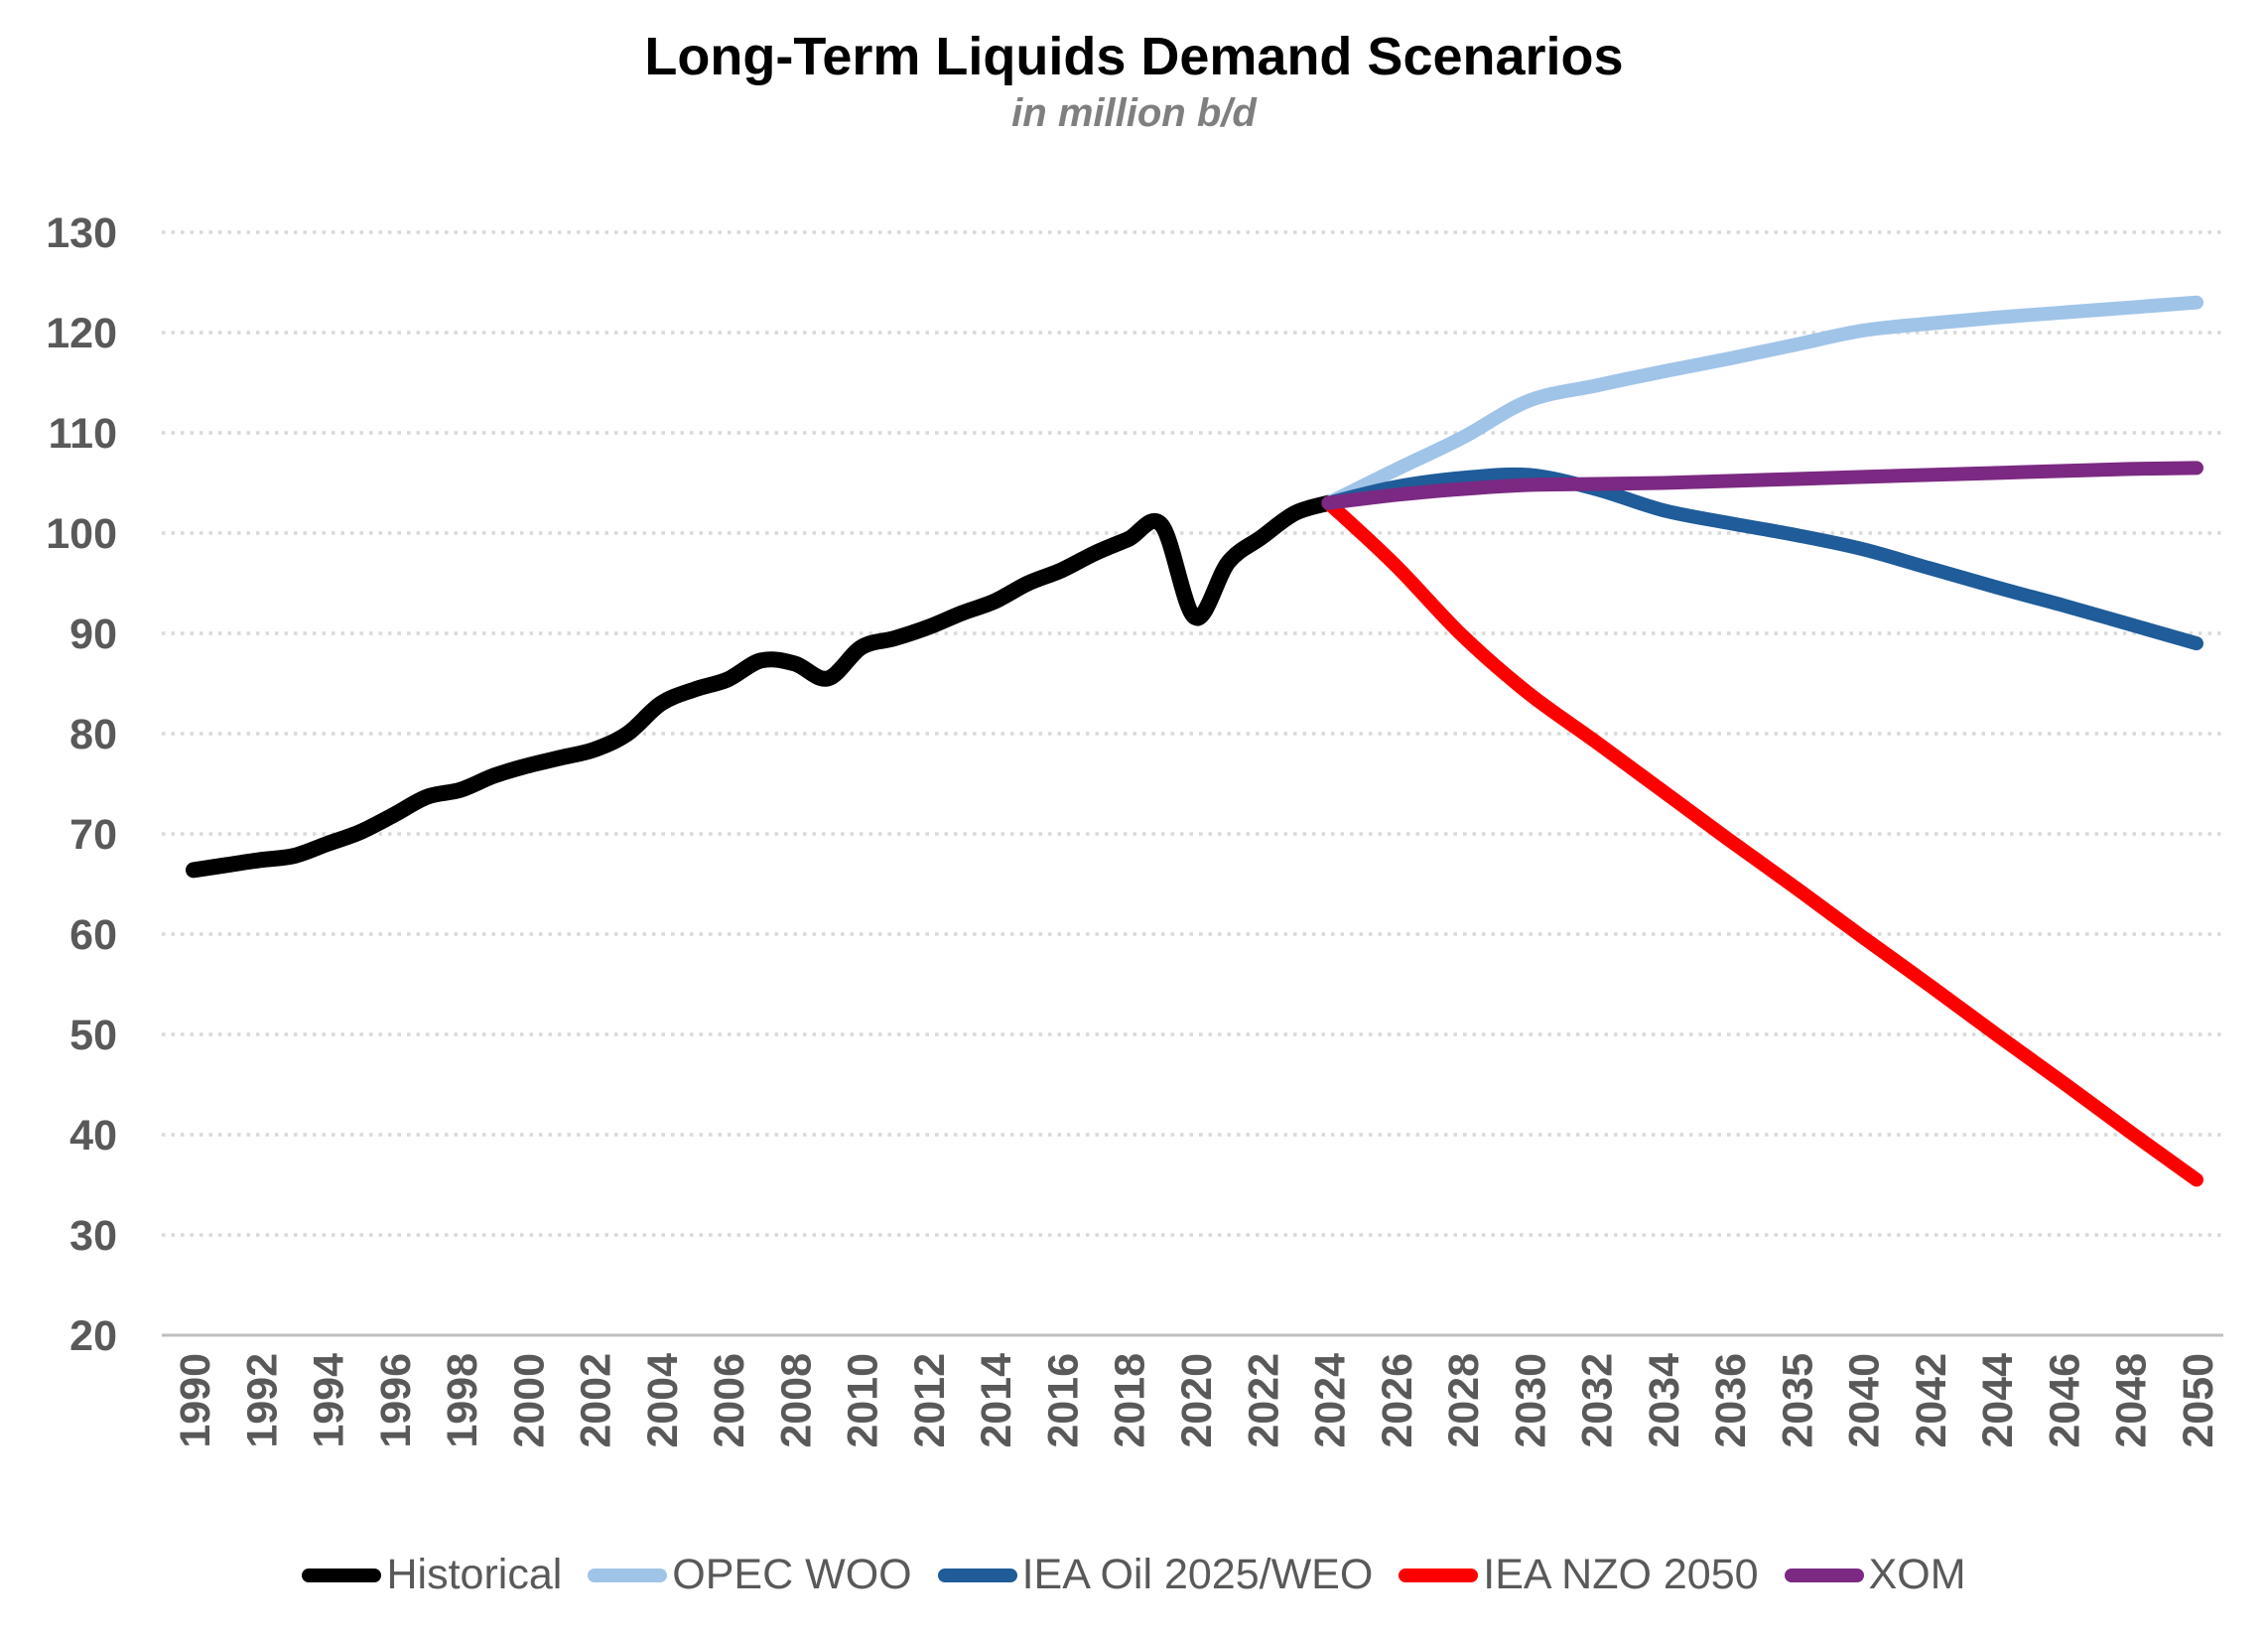 Image resolution: width=2268 pixels, height=1637 pixels. I want to click on y-axis-tick-label: 90, so click(93, 634).